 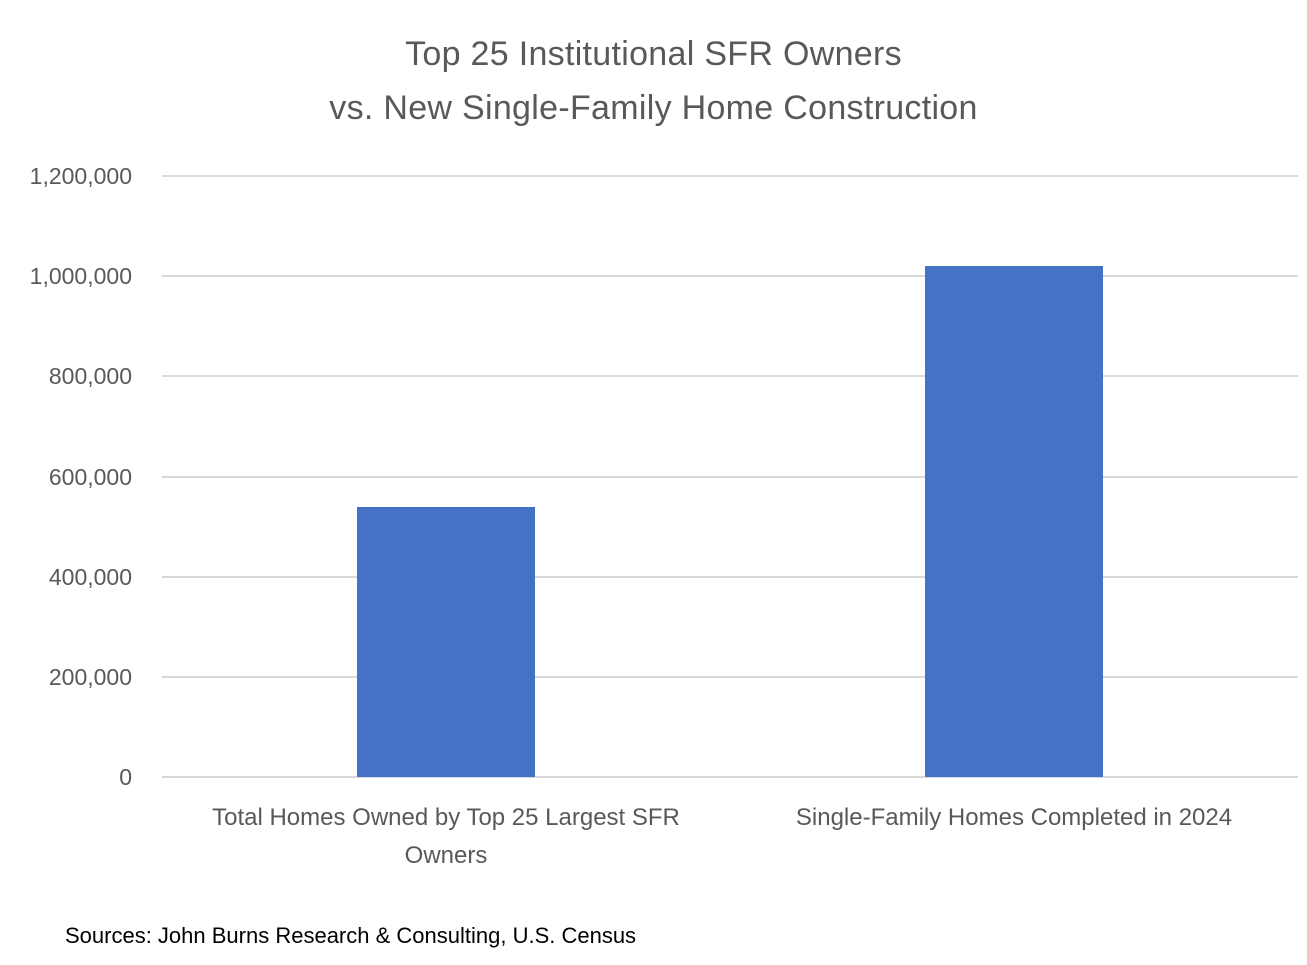 What do you see at coordinates (90, 477) in the screenshot?
I see `y-tick-label: 600,000` at bounding box center [90, 477].